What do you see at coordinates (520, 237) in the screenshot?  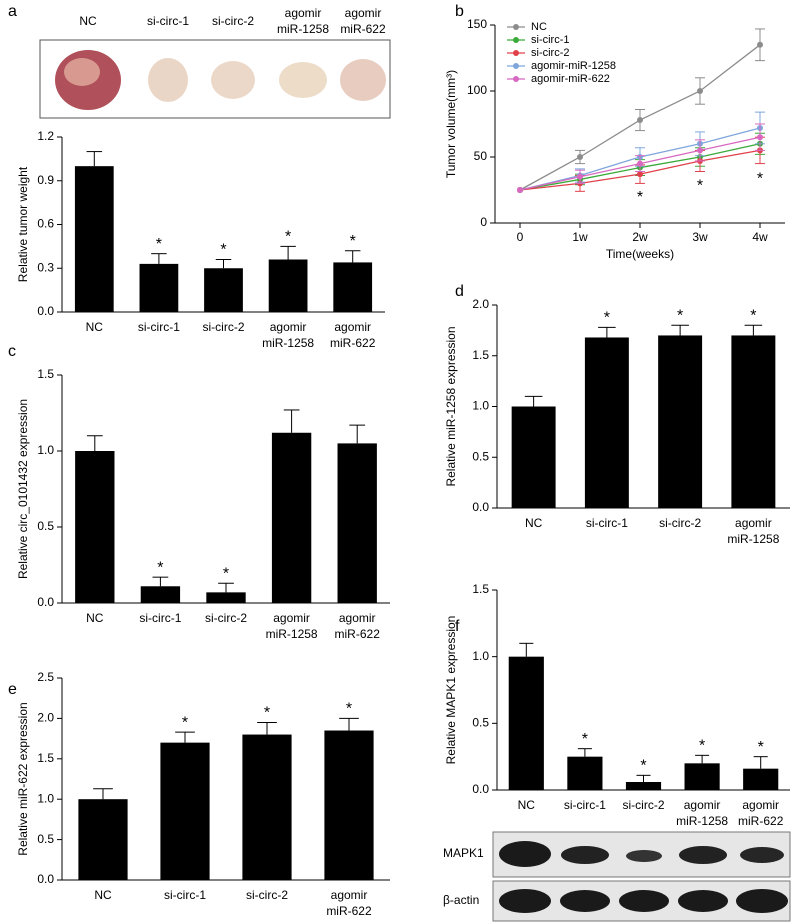 I see `x-tick-label: 0` at bounding box center [520, 237].